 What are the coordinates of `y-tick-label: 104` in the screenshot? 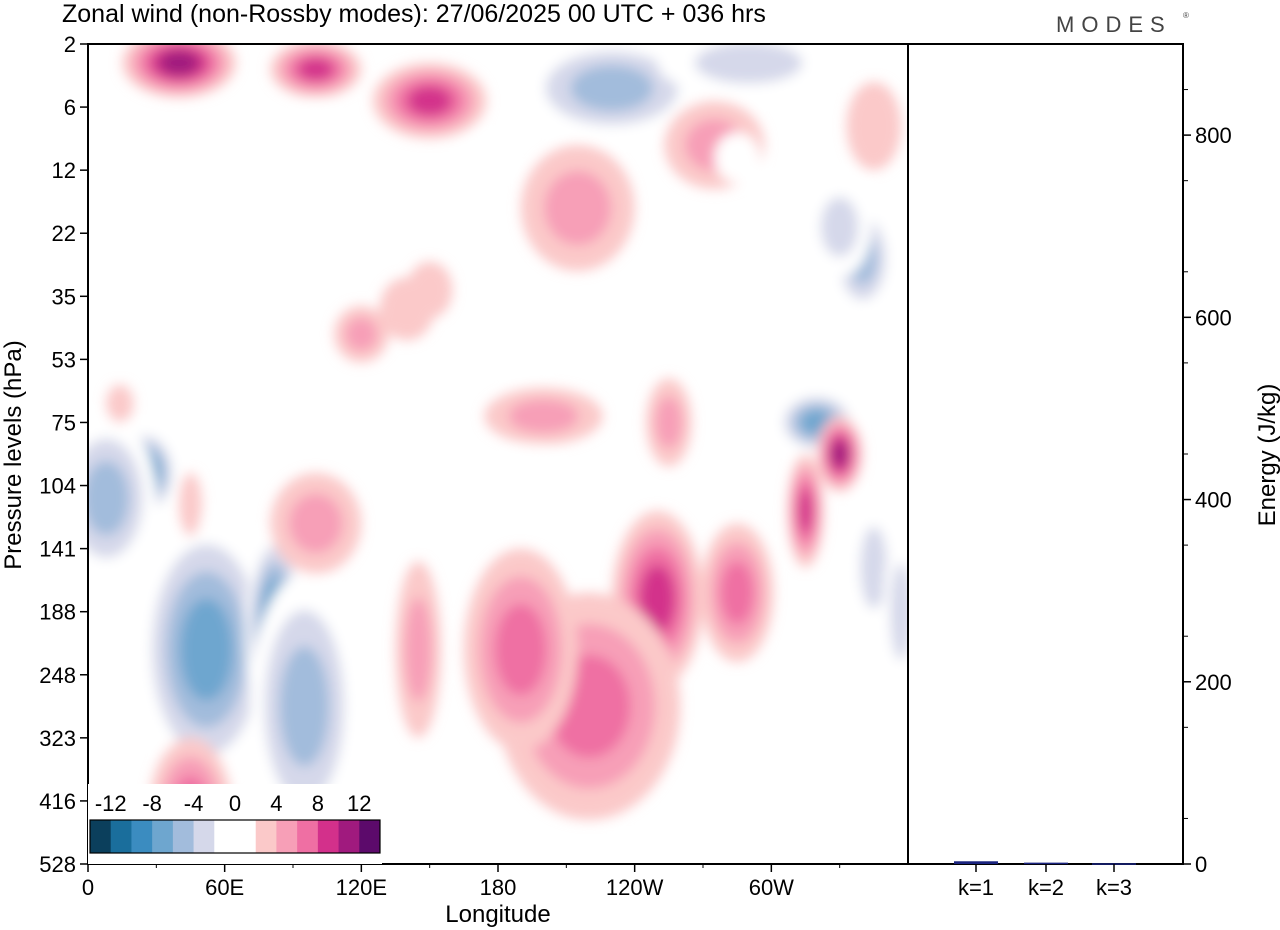 It's located at (57, 486).